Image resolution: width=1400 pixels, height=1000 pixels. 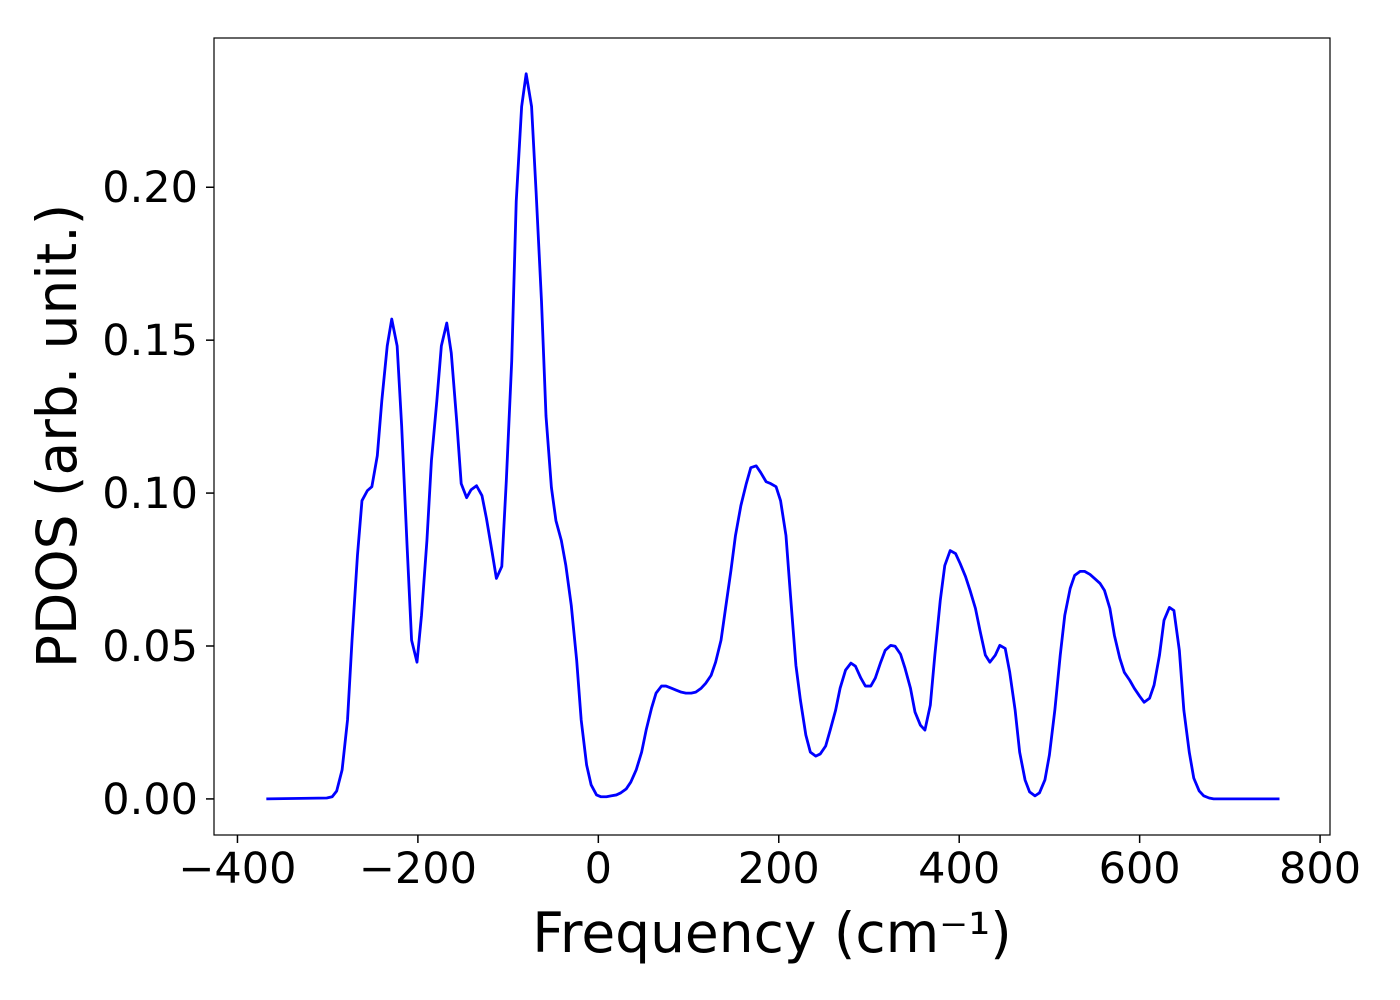 I want to click on y-tick-label: 0.05, so click(x=150, y=647).